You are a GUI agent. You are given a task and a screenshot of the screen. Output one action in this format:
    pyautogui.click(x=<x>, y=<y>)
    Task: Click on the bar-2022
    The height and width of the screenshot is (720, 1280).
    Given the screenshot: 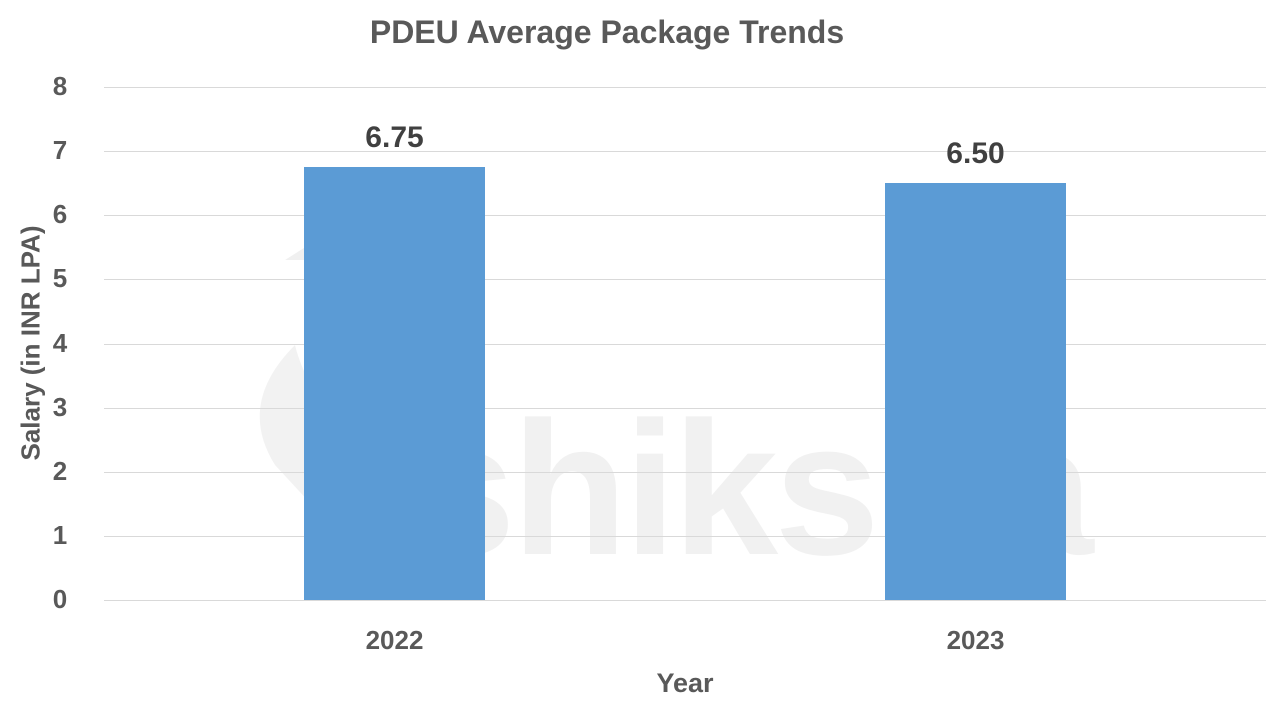 What is the action you would take?
    pyautogui.click(x=394, y=383)
    